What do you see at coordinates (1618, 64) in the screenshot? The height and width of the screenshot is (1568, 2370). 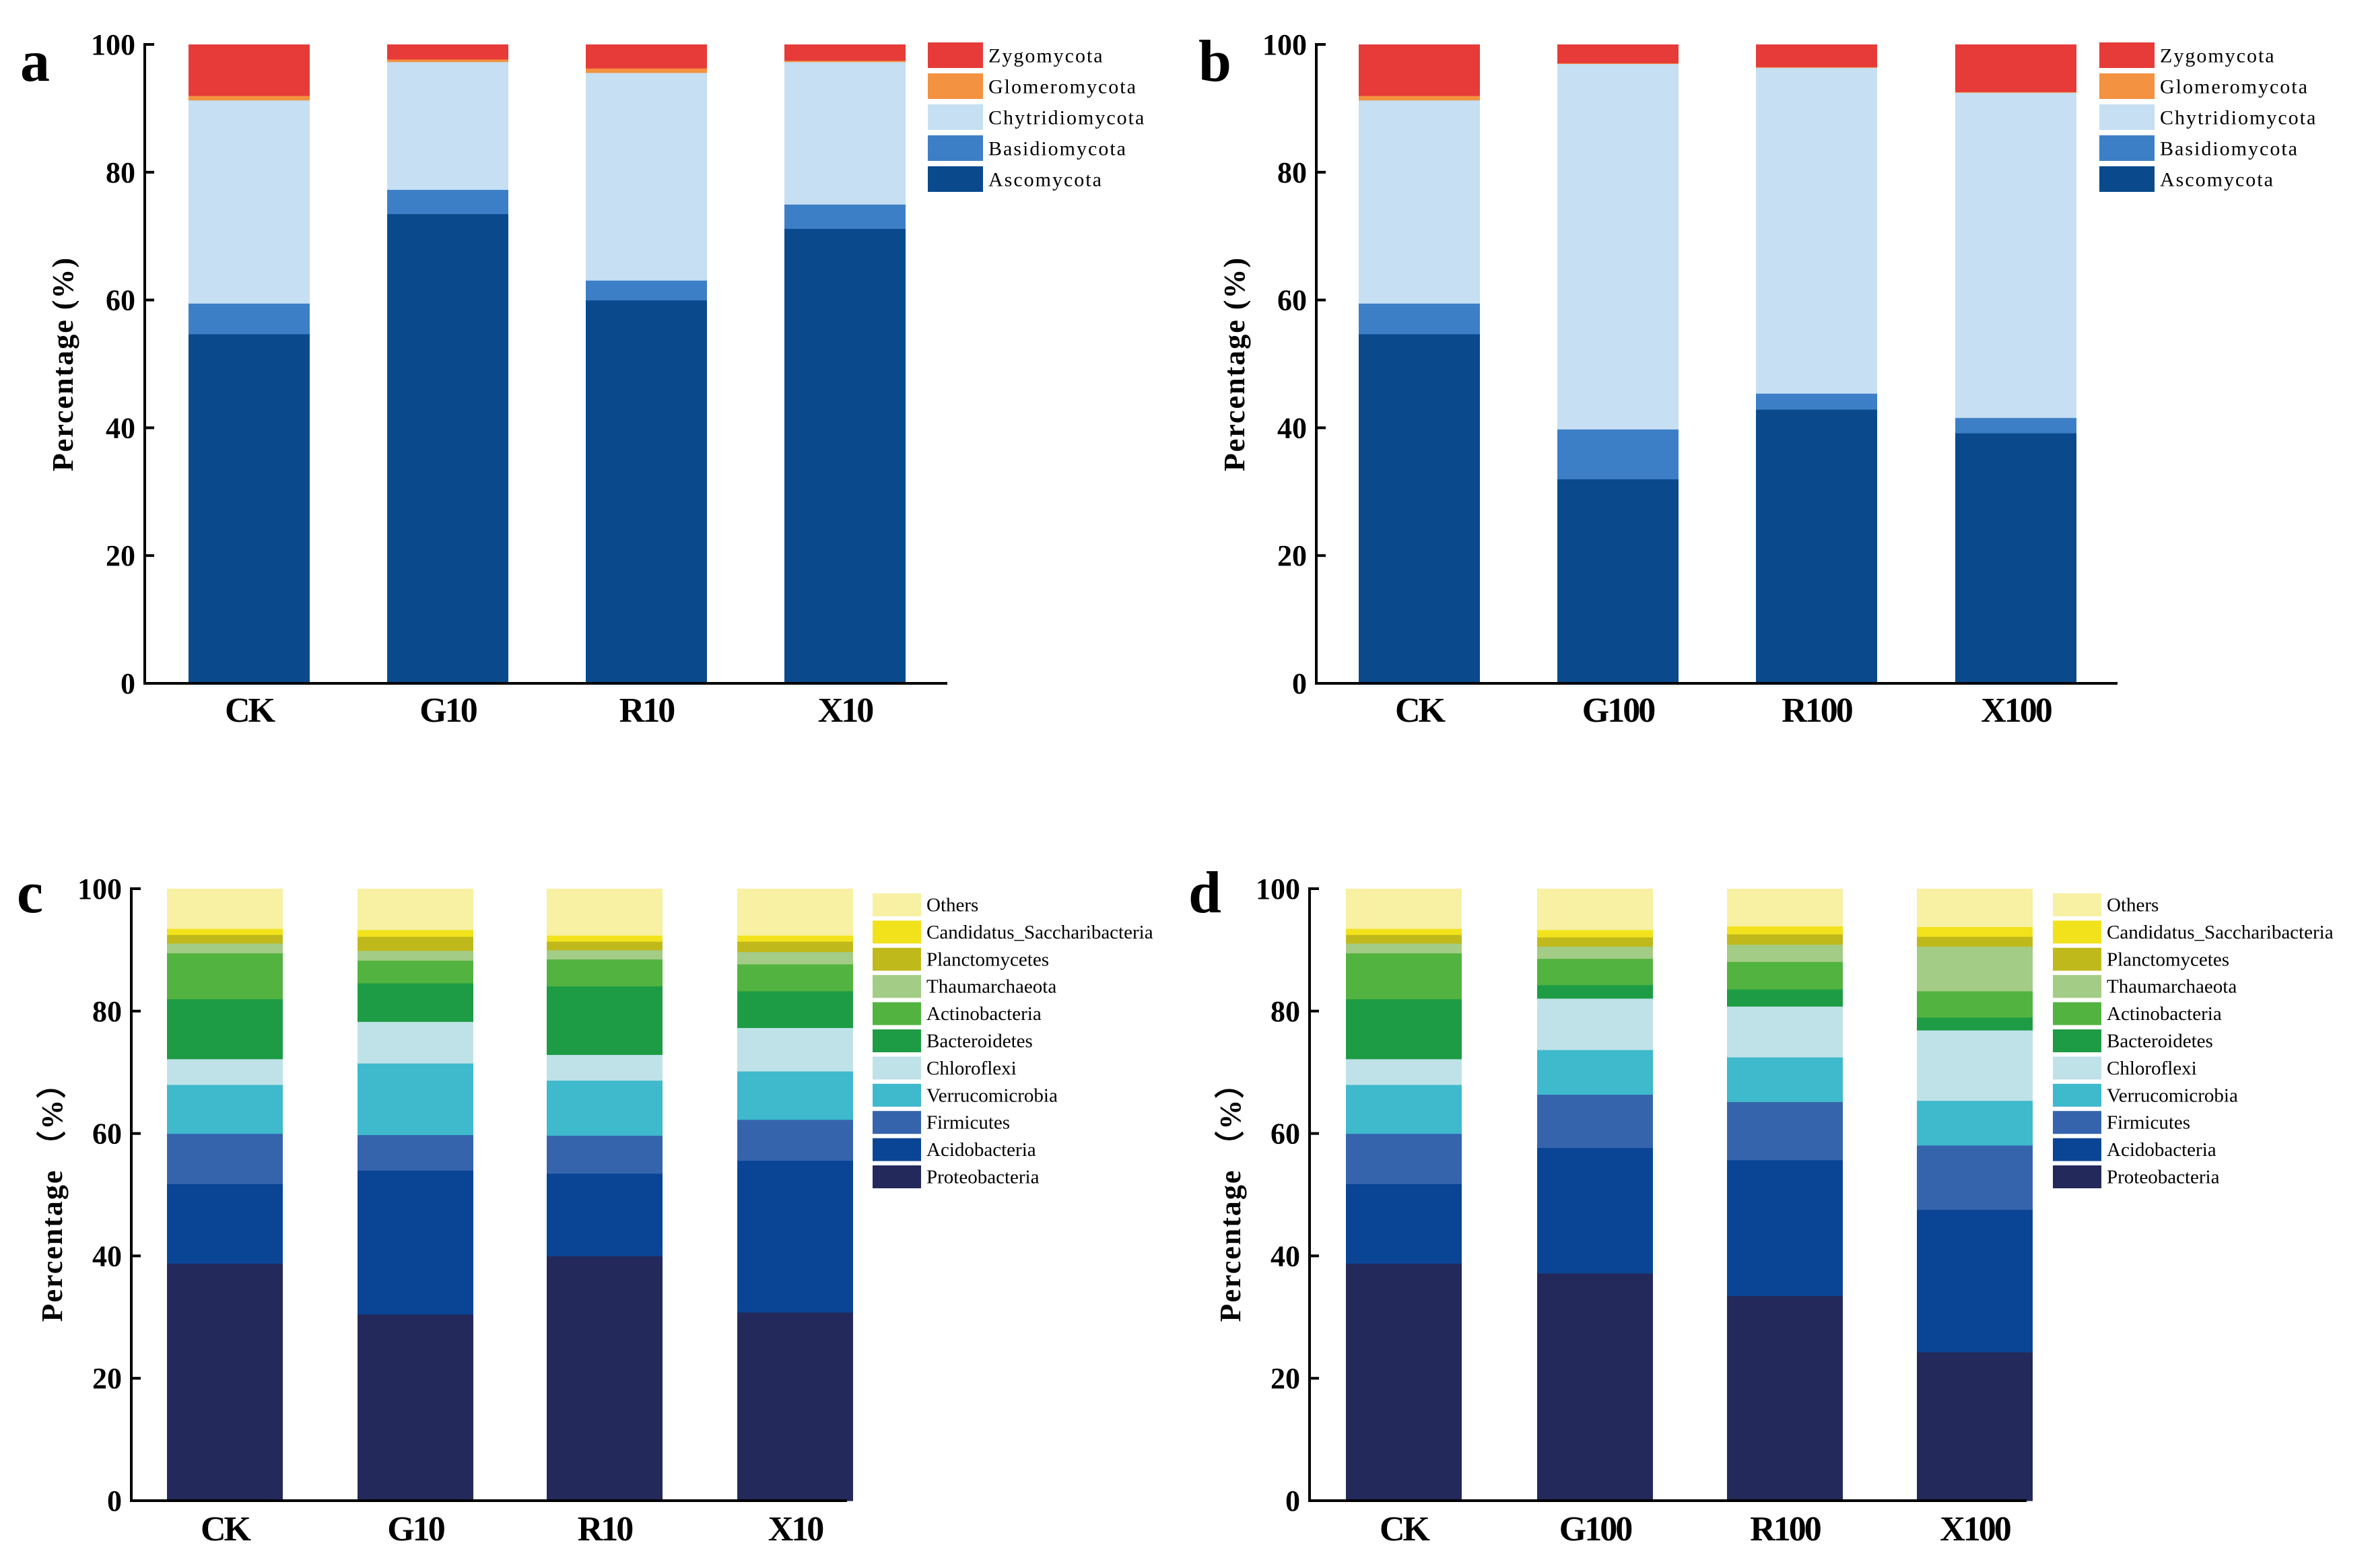 I see `bar-segment-glomeromycota-g100` at bounding box center [1618, 64].